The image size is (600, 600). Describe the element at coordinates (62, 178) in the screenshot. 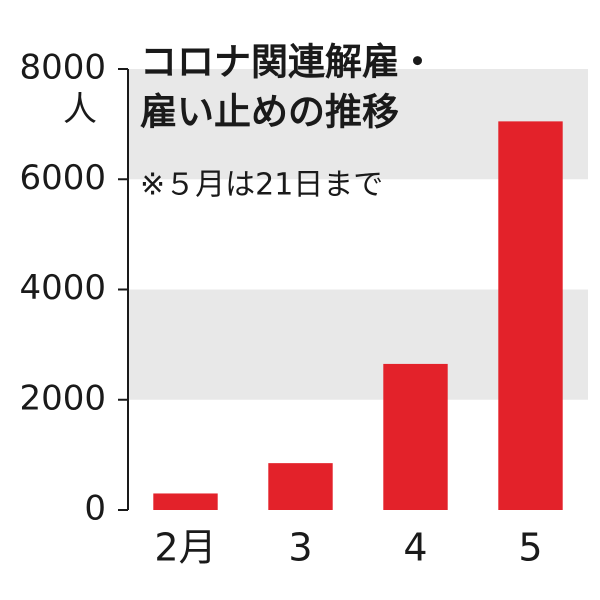

I see `y-tick-label: 6000` at that location.